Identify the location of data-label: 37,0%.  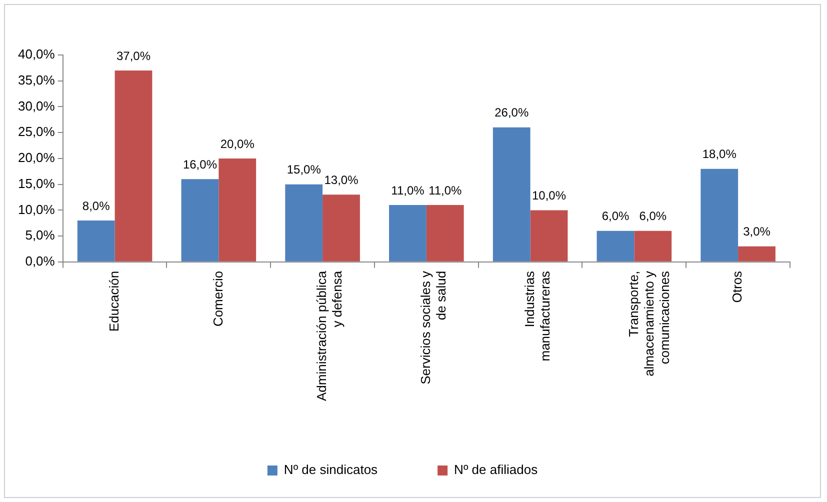
(133, 55).